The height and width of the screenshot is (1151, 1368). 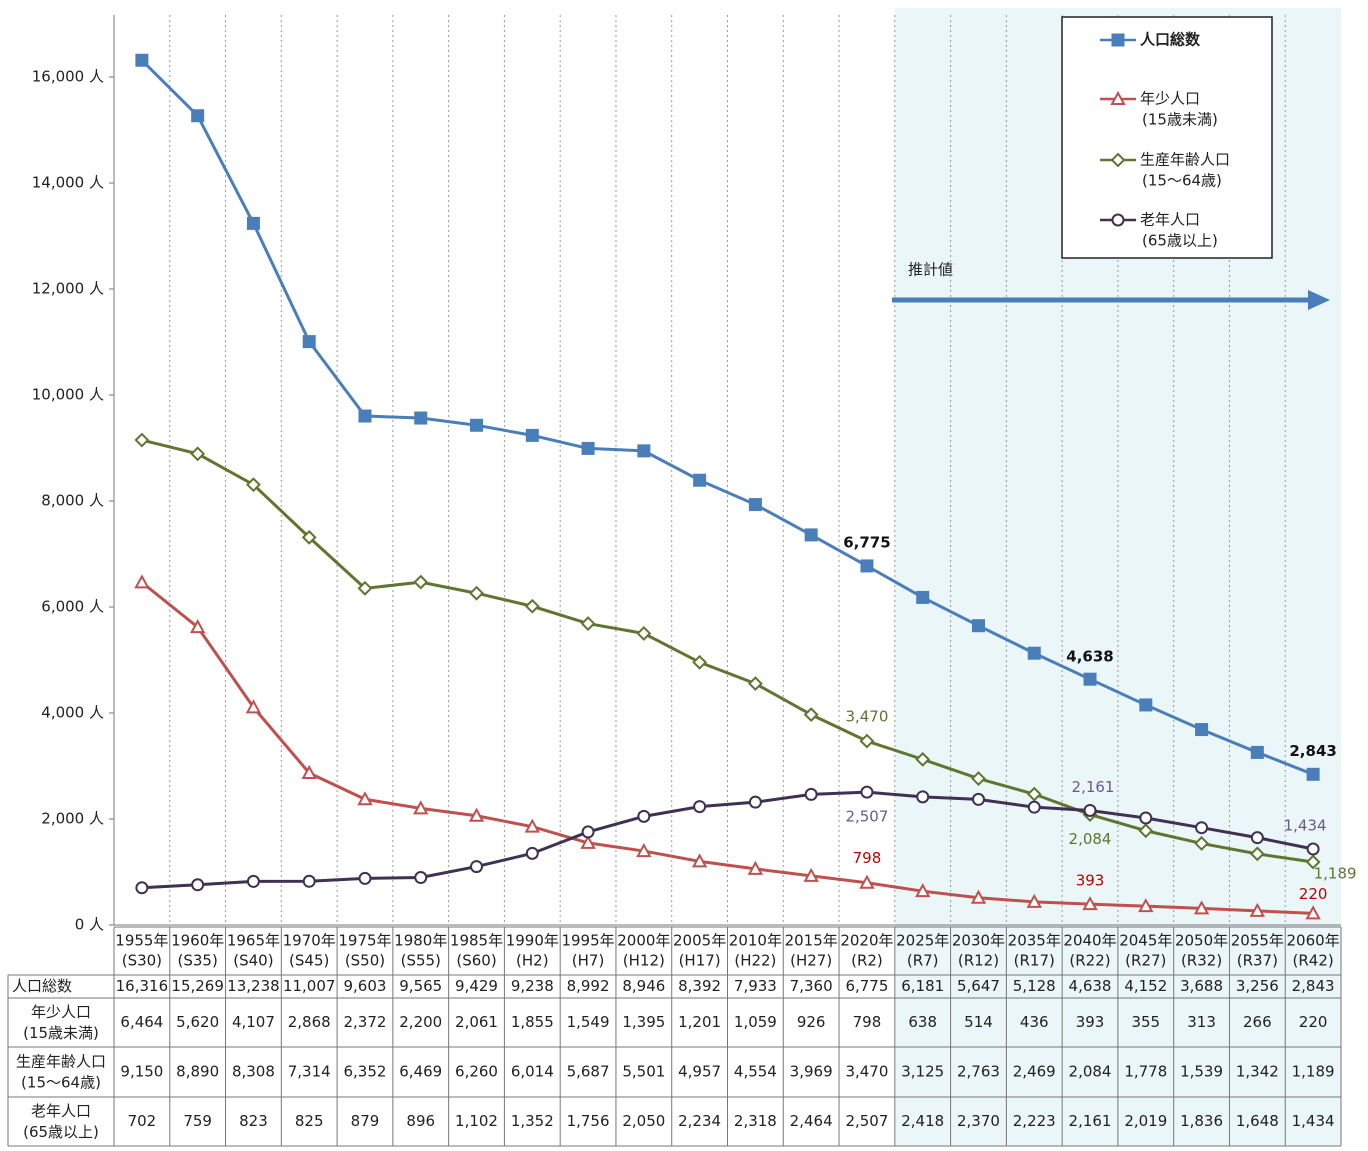 What do you see at coordinates (1257, 986) in the screenshot?
I see `table-cell: 3,256` at bounding box center [1257, 986].